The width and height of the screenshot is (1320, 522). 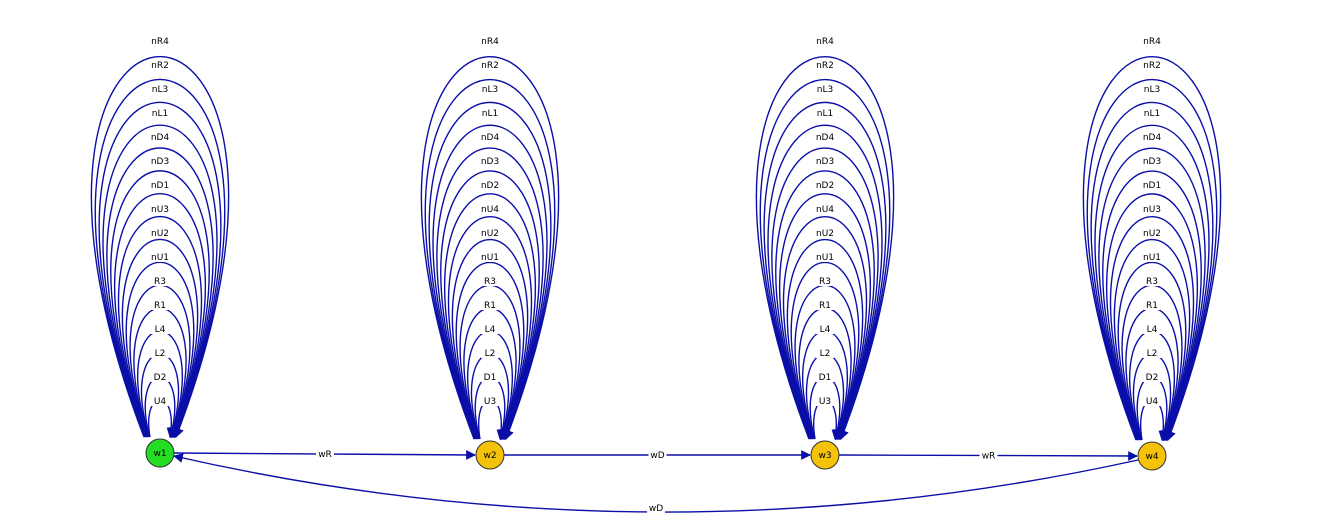 I want to click on loop-edge-w3-nL3, so click(x=825, y=270).